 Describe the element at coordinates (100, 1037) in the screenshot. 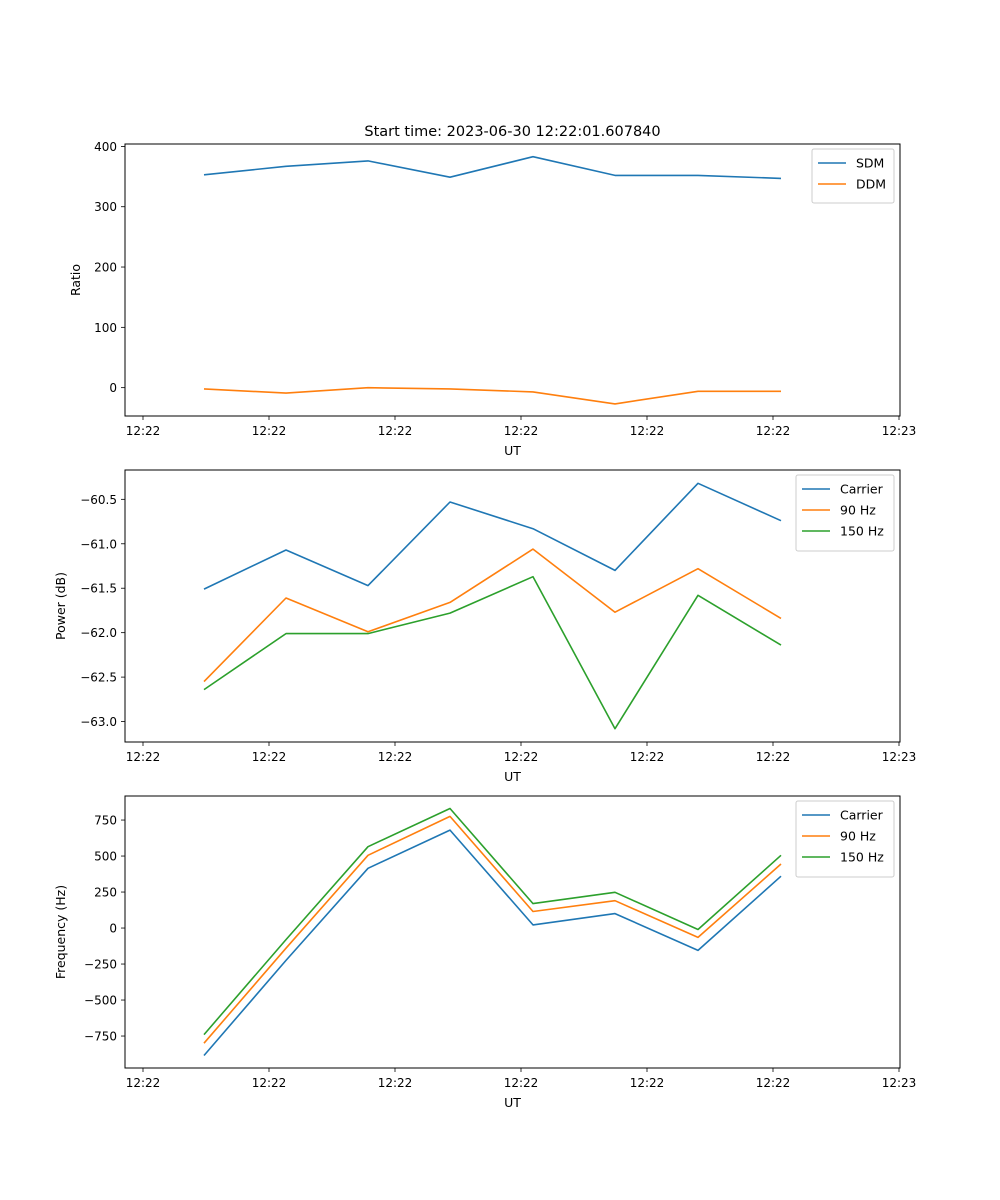

I see `y-tick-label: −750` at that location.